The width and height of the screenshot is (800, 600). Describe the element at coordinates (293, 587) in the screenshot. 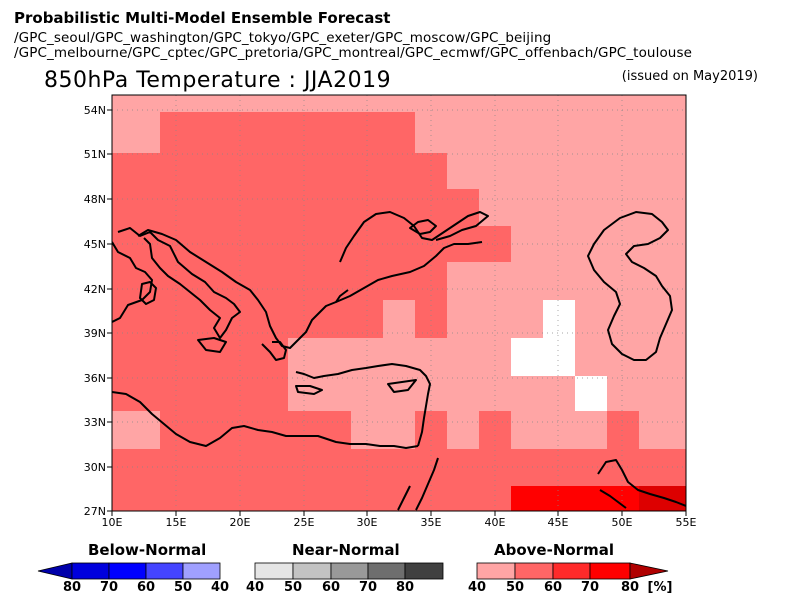

I see `legend-near-tick: 50` at that location.